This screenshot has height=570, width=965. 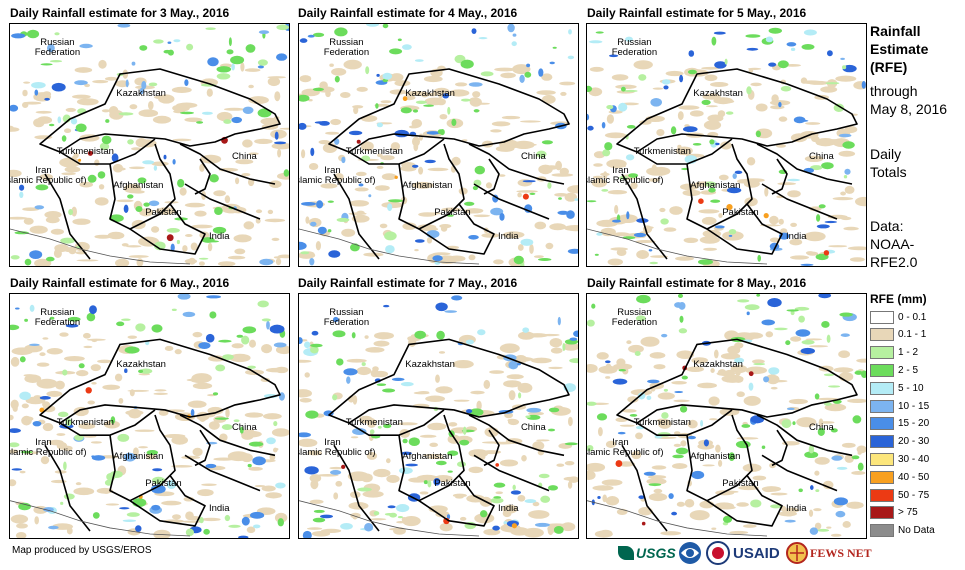 What do you see at coordinates (914, 477) in the screenshot?
I see `legend-label: 40 - 50` at bounding box center [914, 477].